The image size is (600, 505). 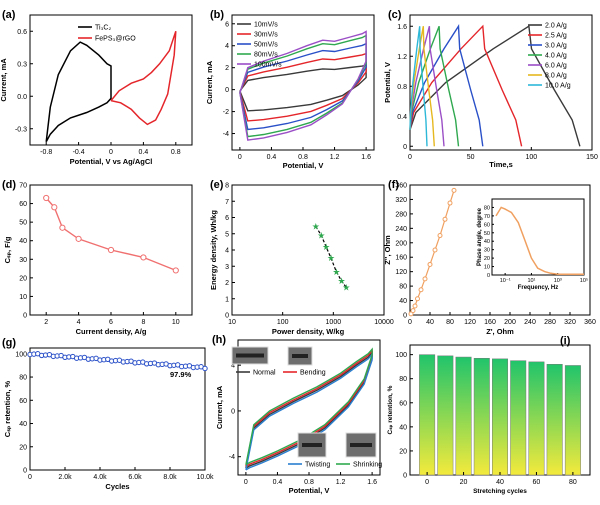 What do you see at coordinates (170, 477) in the screenshot?
I see `x-tick-label: 8.0k` at bounding box center [170, 477].